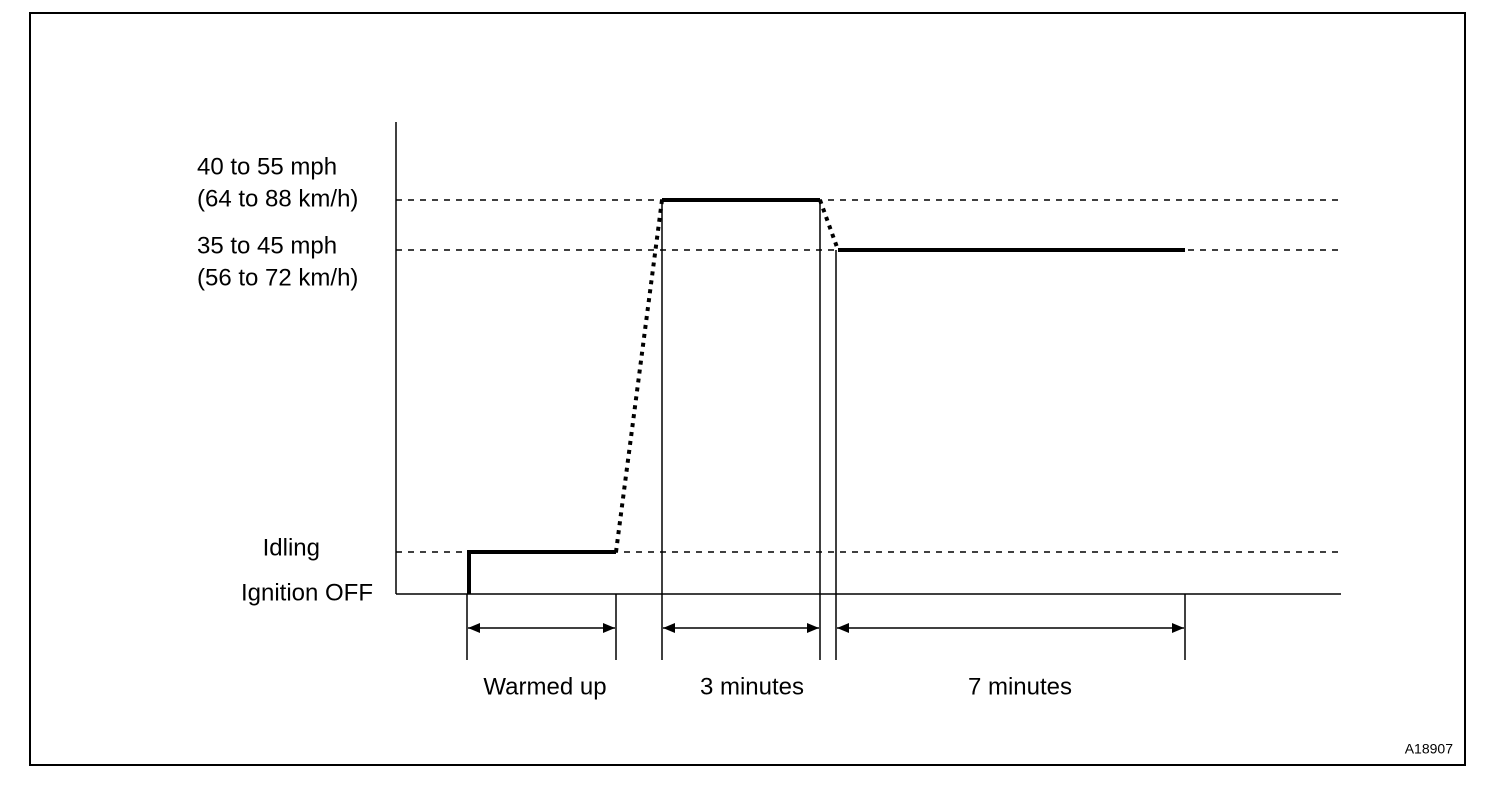 The width and height of the screenshot is (1504, 789). Describe the element at coordinates (267, 245) in the screenshot. I see `level-label: 35 to 45 mph` at that location.